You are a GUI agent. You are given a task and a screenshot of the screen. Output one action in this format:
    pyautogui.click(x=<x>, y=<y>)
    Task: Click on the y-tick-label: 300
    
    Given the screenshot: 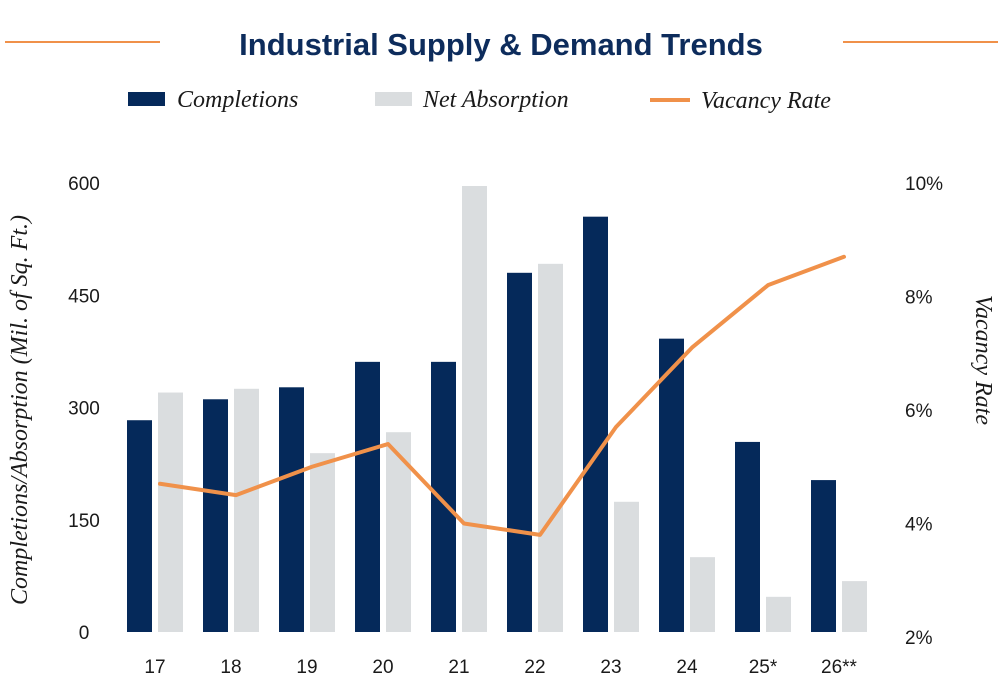 What is the action you would take?
    pyautogui.click(x=84, y=409)
    